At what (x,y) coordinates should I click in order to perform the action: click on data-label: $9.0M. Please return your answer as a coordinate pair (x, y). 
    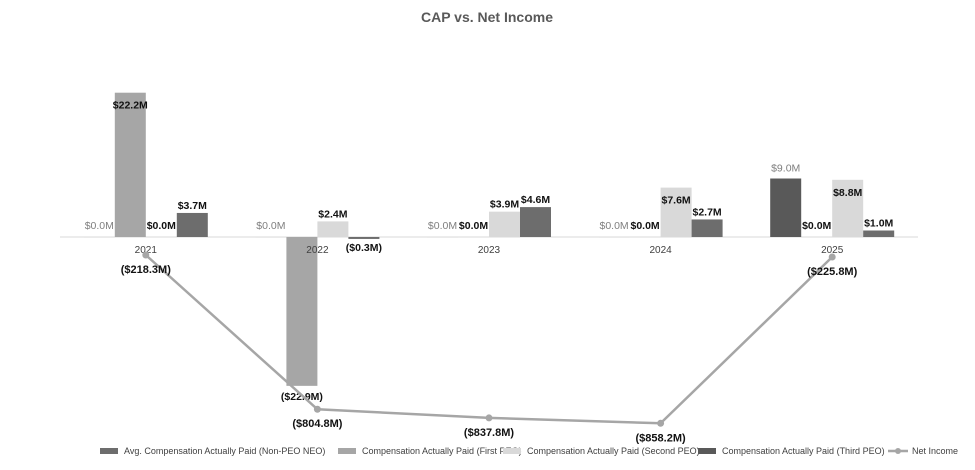
    Looking at the image, I should click on (785, 169).